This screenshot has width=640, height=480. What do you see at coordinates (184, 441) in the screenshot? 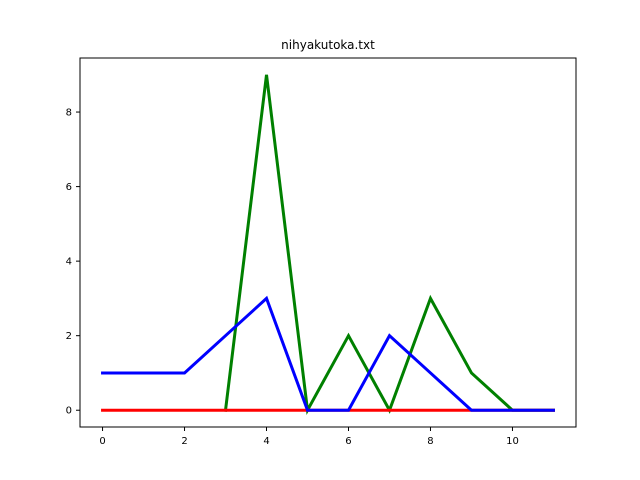
I see `x-tick-label: 2` at bounding box center [184, 441].